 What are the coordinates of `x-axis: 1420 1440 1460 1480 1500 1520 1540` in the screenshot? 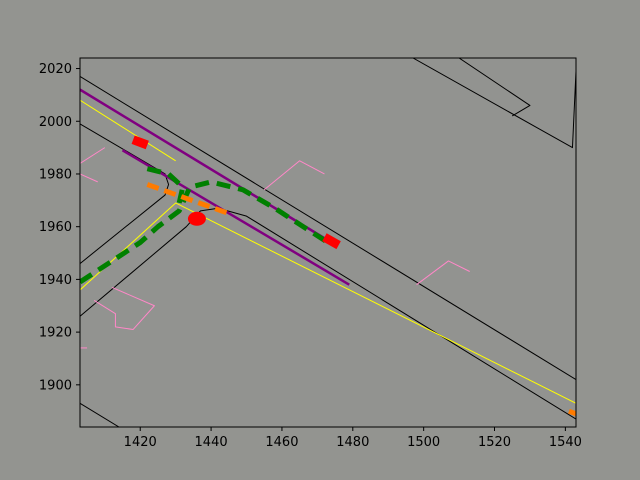 It's located at (353, 438).